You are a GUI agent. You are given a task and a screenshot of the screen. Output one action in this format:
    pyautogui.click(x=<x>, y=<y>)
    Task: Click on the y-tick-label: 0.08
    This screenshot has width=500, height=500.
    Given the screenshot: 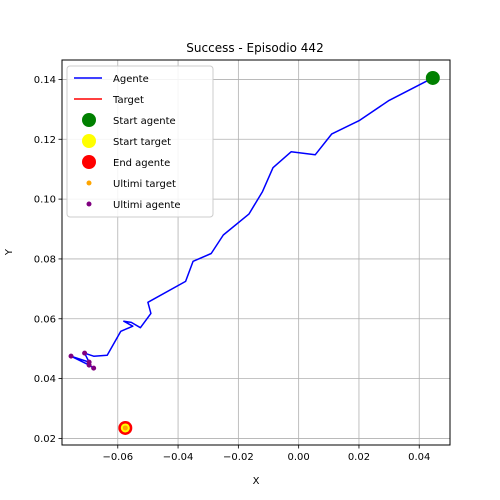 What is the action you would take?
    pyautogui.click(x=45, y=259)
    